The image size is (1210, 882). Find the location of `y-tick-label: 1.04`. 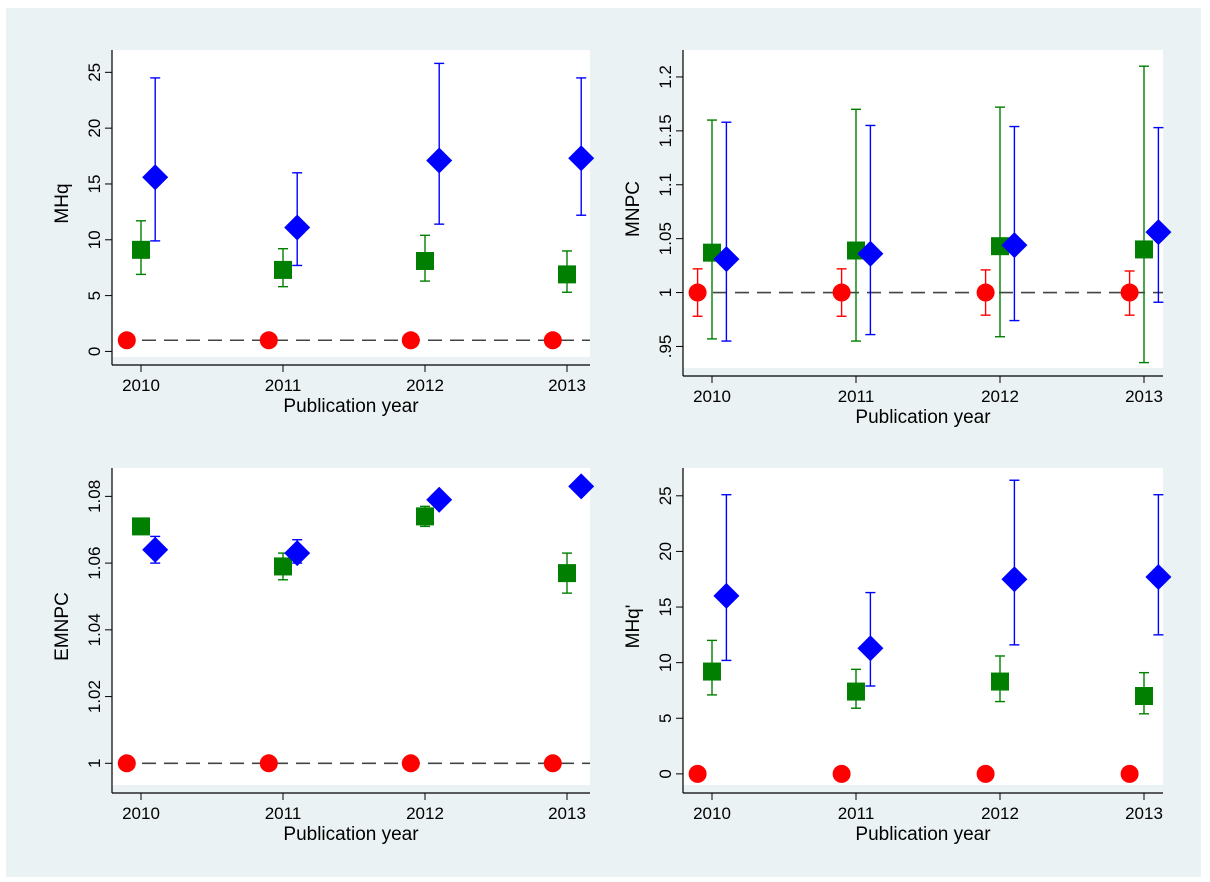

y-tick-label: 1.04 is located at coordinates (94, 629).